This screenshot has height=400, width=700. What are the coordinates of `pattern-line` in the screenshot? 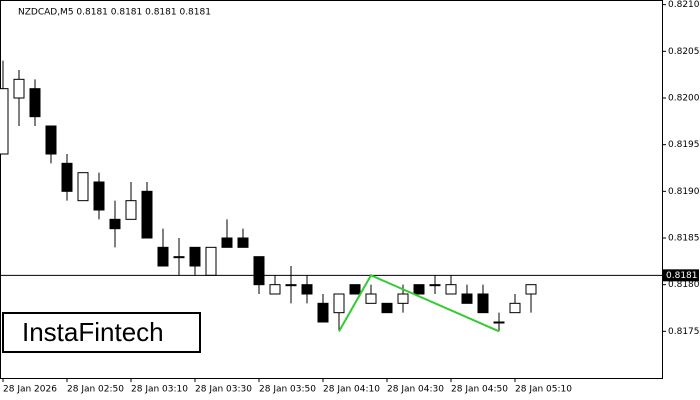 It's located at (419, 303).